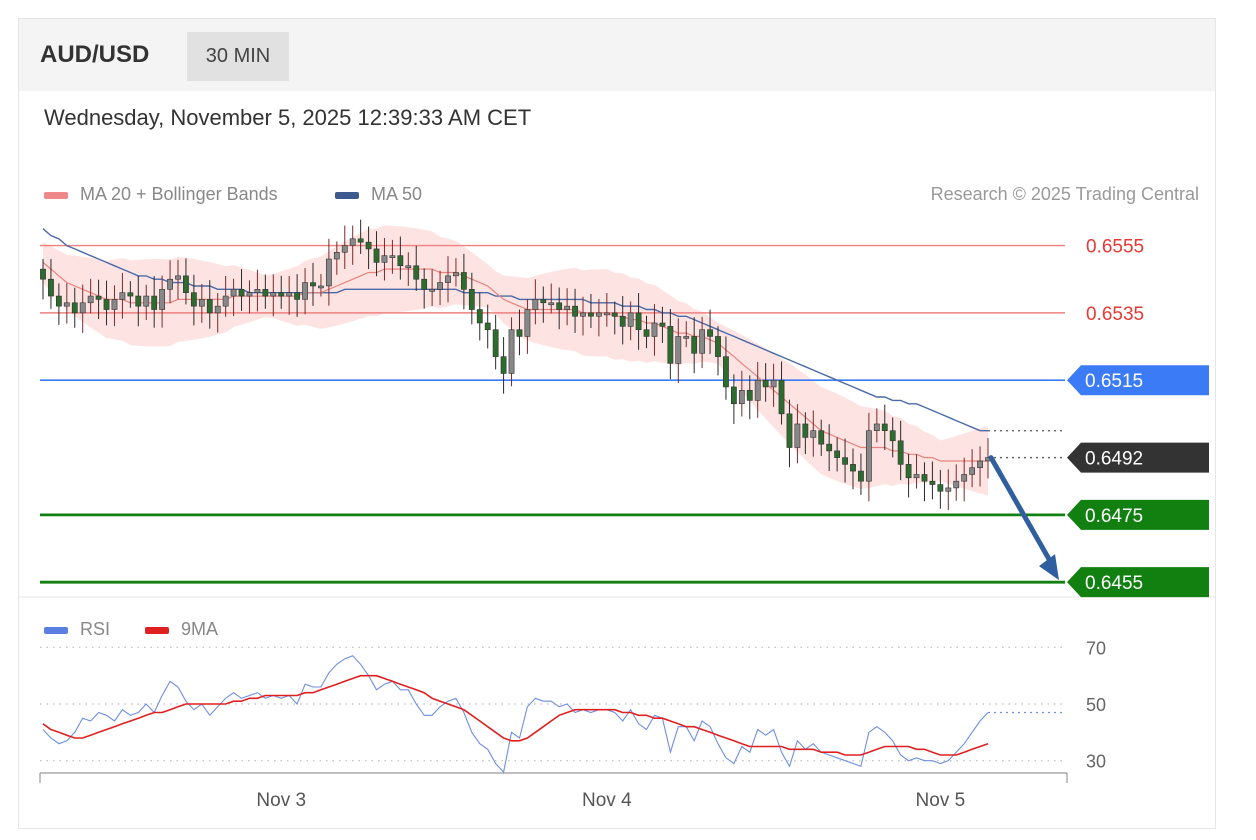 The width and height of the screenshot is (1256, 840). Describe the element at coordinates (607, 800) in the screenshot. I see `x-tick-label: Nov 4` at that location.